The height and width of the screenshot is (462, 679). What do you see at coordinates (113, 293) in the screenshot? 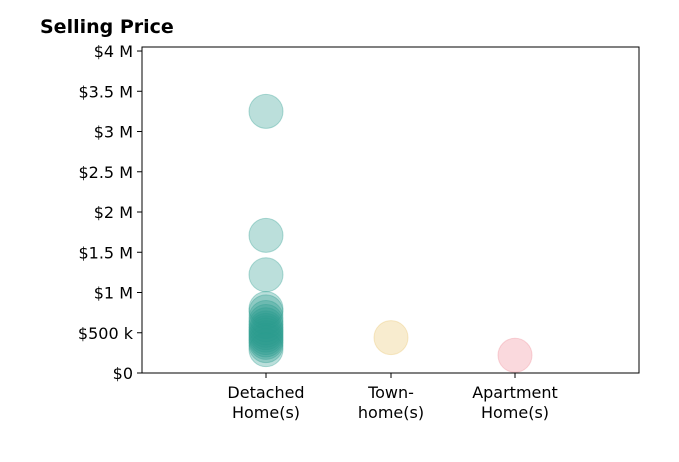
I see `y-tick-label: $1 M` at bounding box center [113, 293].